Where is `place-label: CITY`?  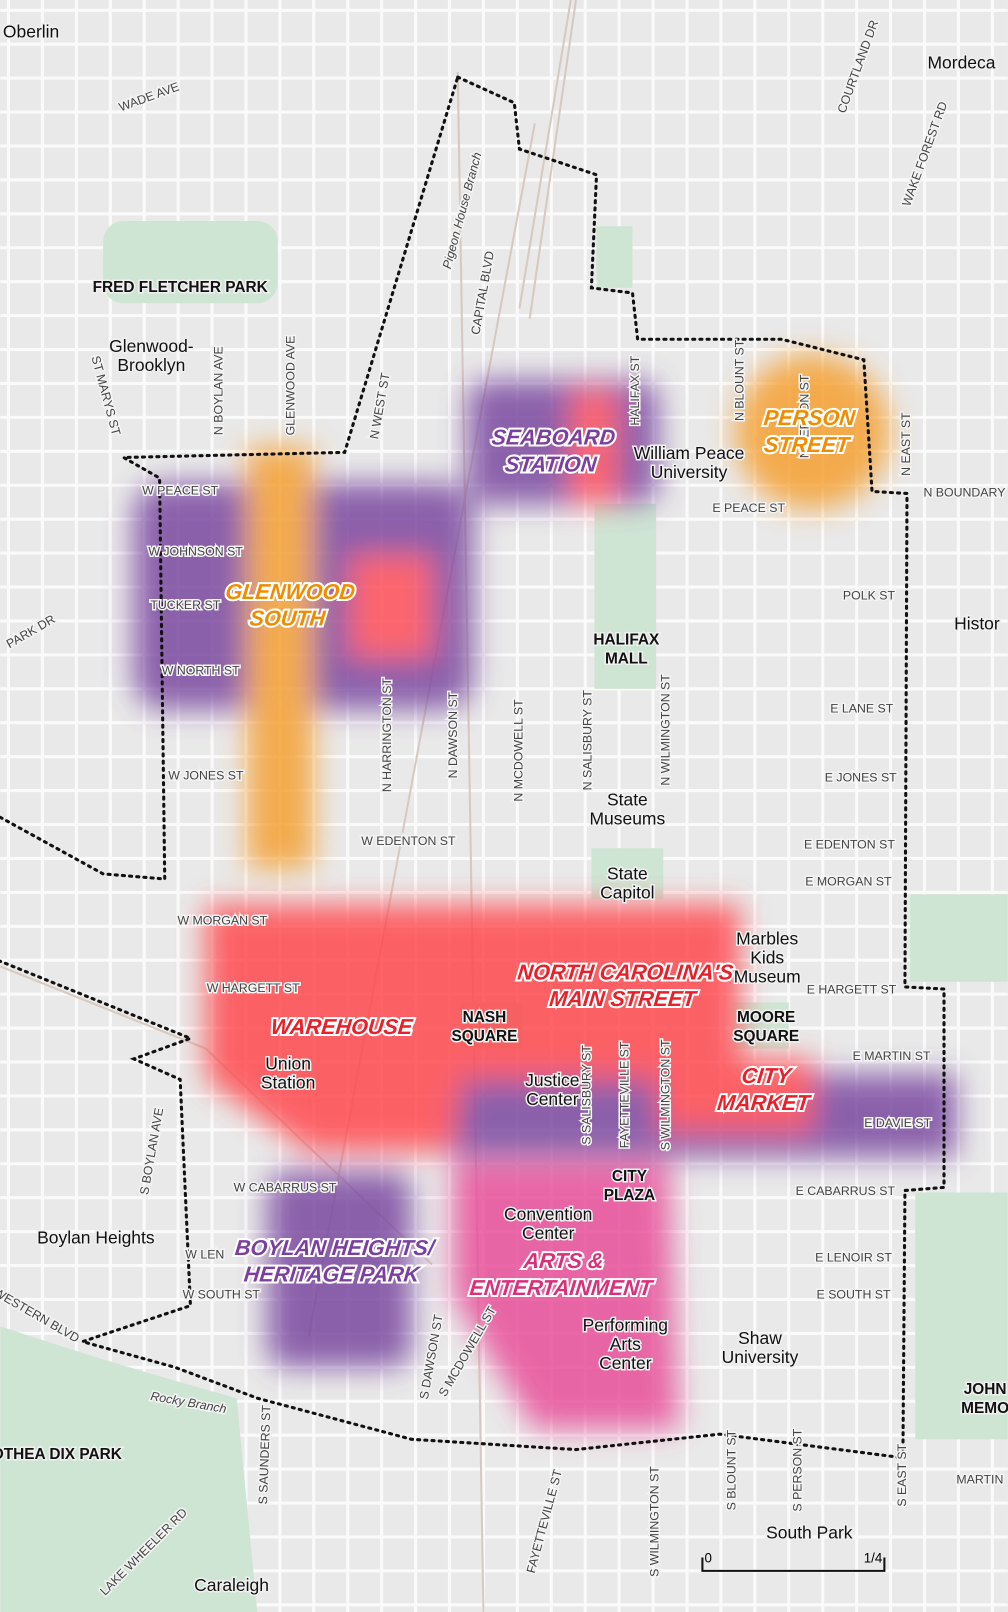
place-label: CITY is located at coordinates (630, 1176).